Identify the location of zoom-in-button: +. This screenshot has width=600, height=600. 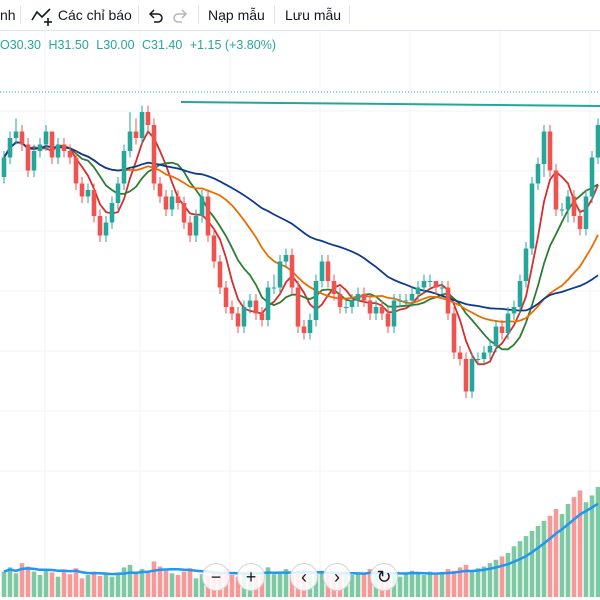
(251, 577).